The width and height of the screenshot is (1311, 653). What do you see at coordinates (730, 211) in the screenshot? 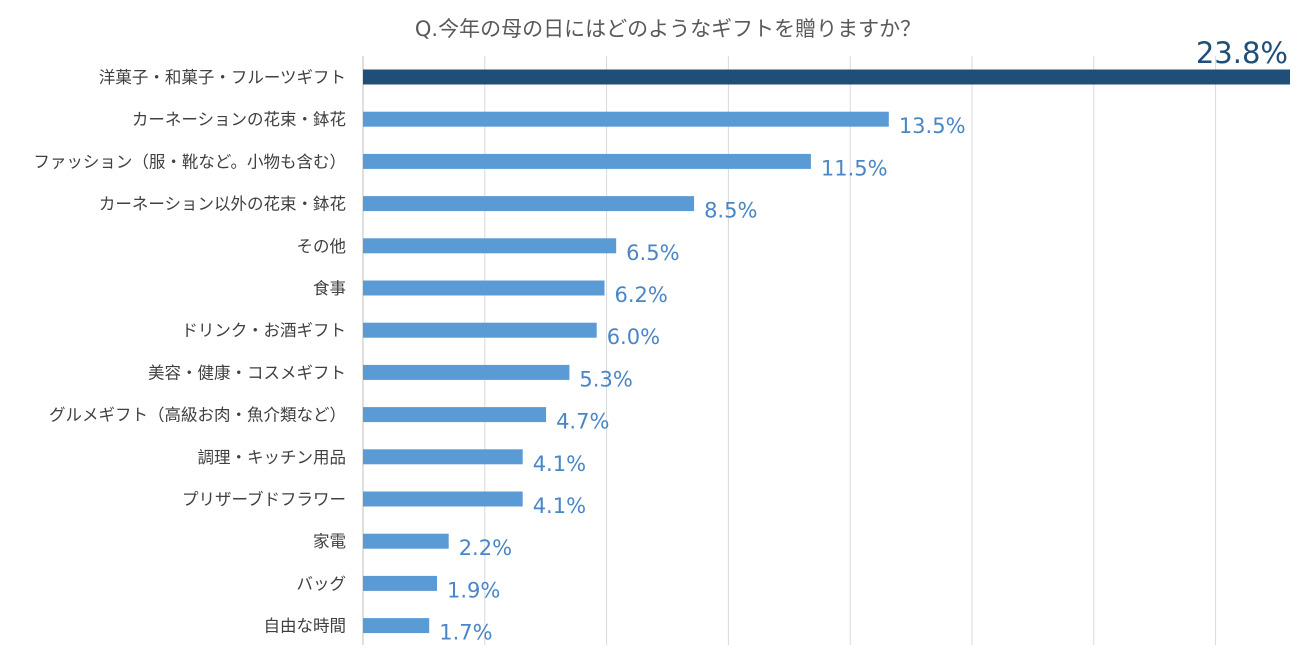
I see `data-label: 8.5%` at bounding box center [730, 211].